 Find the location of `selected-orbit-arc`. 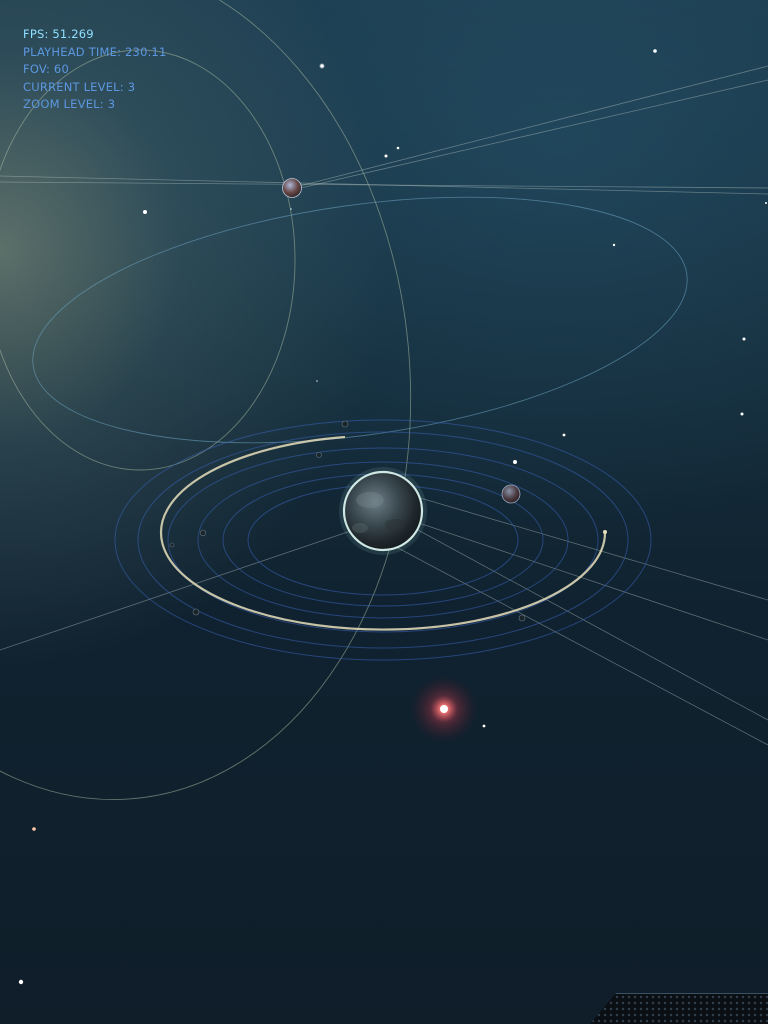

selected-orbit-arc is located at coordinates (383, 533).